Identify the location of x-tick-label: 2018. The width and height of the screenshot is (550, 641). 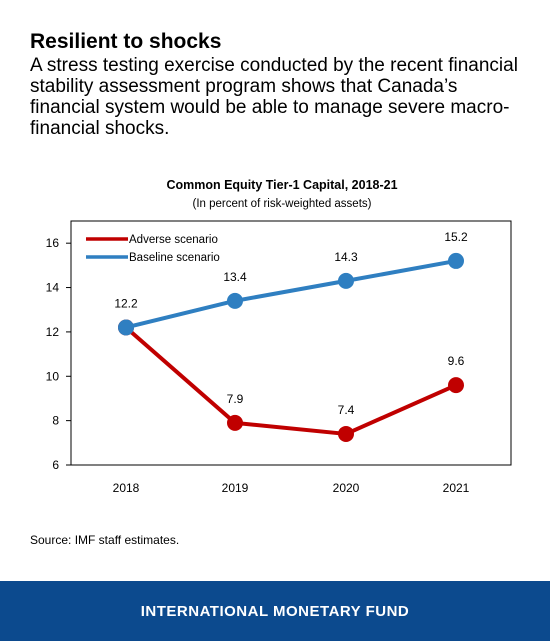
(126, 488).